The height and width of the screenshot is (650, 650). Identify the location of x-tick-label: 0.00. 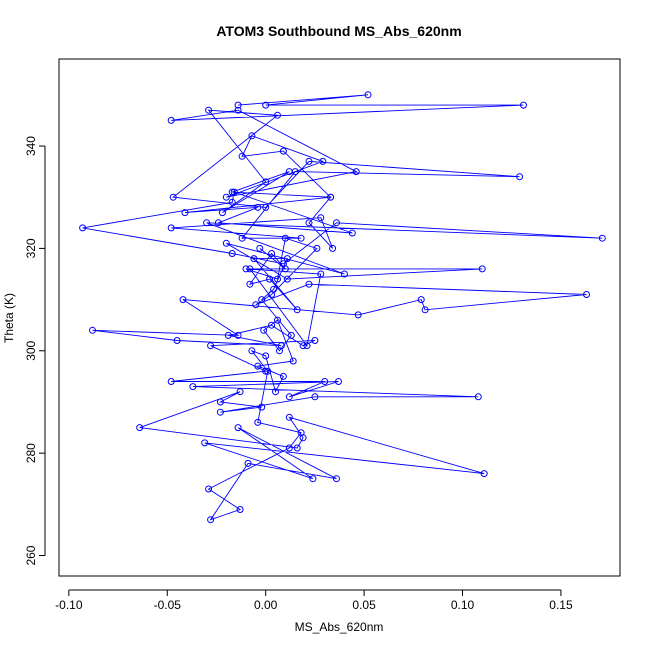
(266, 605).